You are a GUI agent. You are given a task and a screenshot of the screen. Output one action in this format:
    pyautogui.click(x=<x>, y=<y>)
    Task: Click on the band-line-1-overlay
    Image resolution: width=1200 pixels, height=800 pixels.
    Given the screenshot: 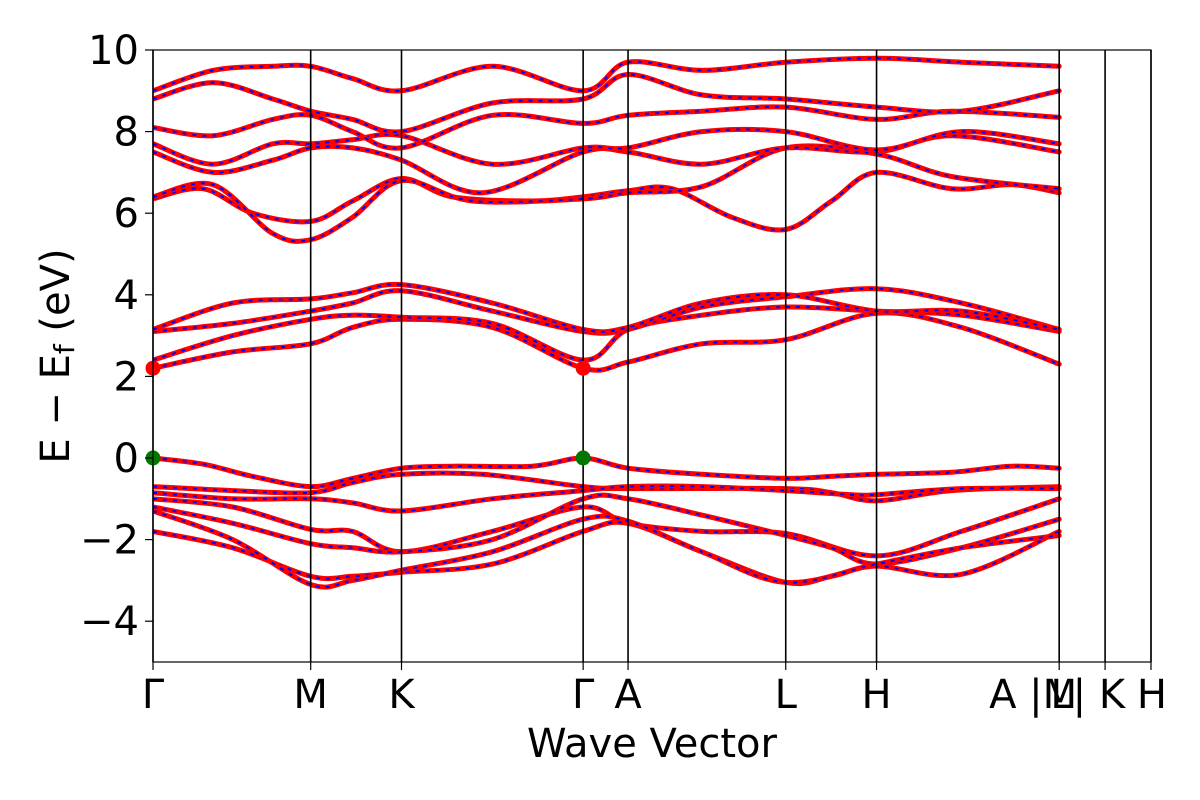 What is the action you would take?
    pyautogui.click(x=606, y=472)
    